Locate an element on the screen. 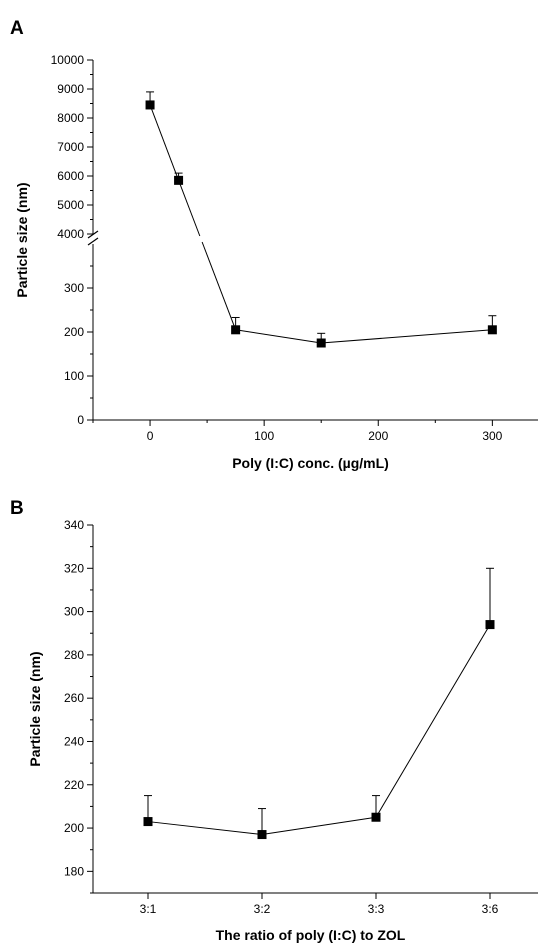 The width and height of the screenshot is (539, 946). y-tick-label: 240 is located at coordinates (74, 741).